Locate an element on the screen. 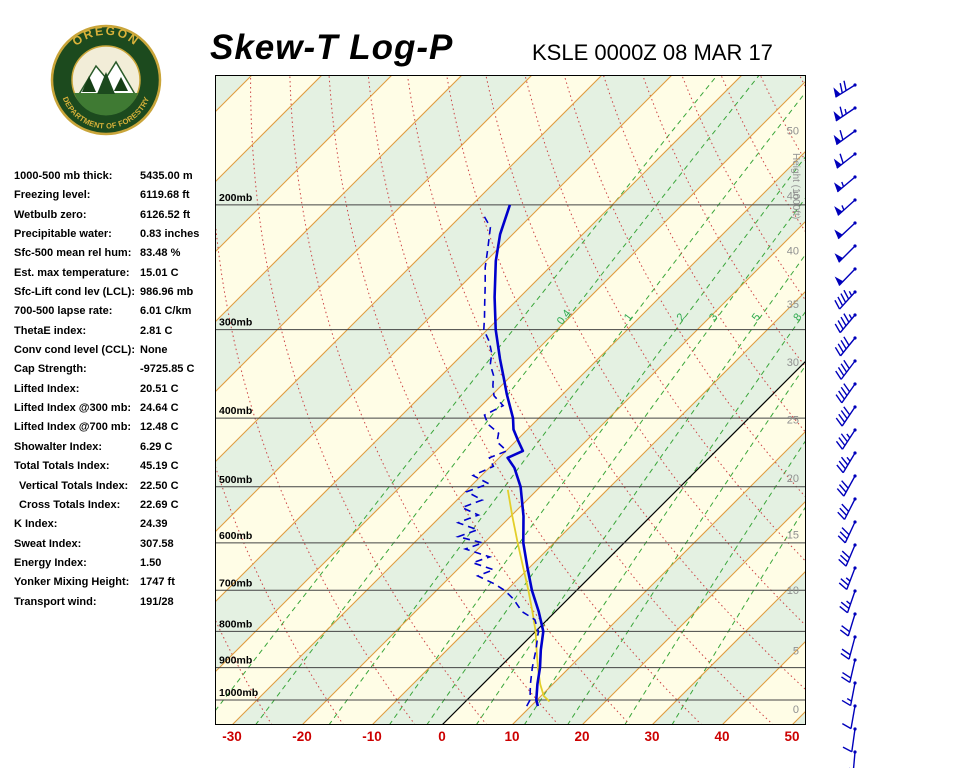 This screenshot has width=960, height=768. odf-logo: OREGON DEPARTMENT OF FORESTRY is located at coordinates (106, 80).